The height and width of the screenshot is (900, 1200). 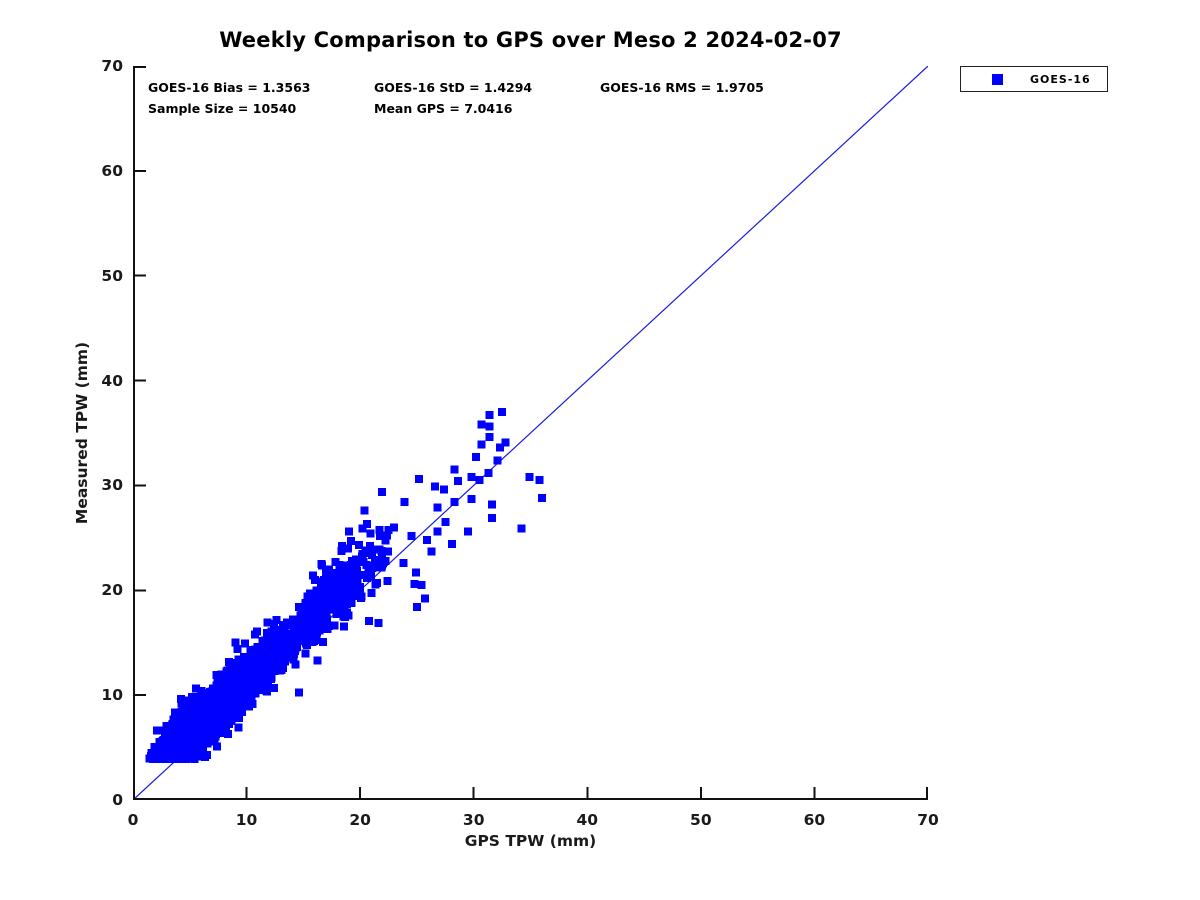 What do you see at coordinates (443, 108) in the screenshot?
I see `stat-annotation: Mean GPS = 7.0416` at bounding box center [443, 108].